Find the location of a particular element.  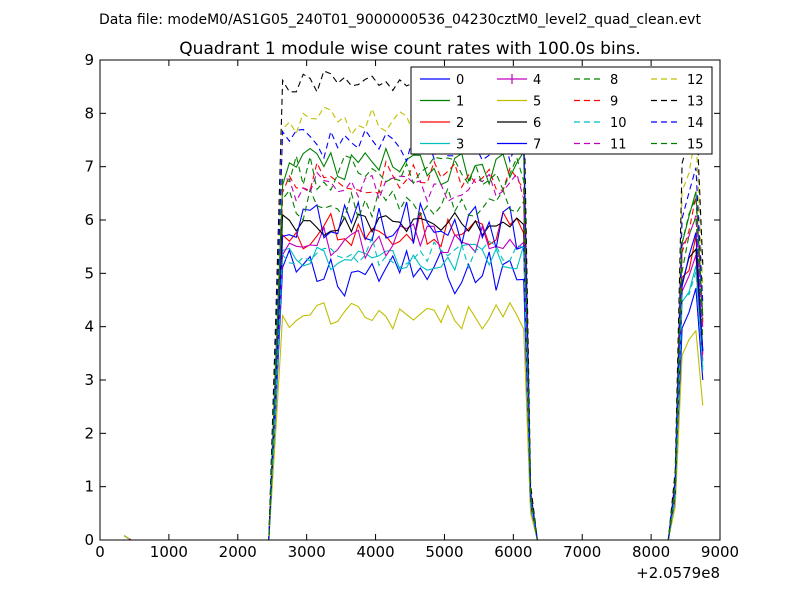

y-tick-label: 0 is located at coordinates (89, 540).